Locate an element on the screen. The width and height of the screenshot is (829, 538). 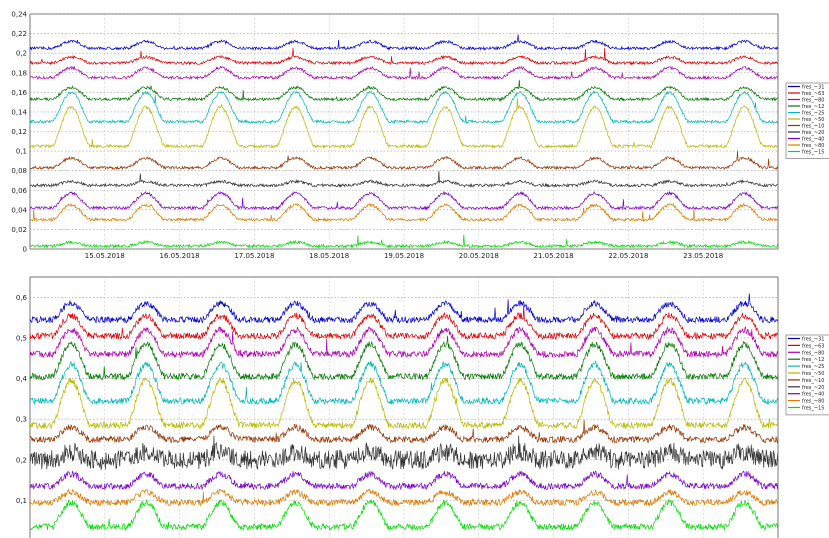
y-tick-label: 0,5 is located at coordinates (21, 338).